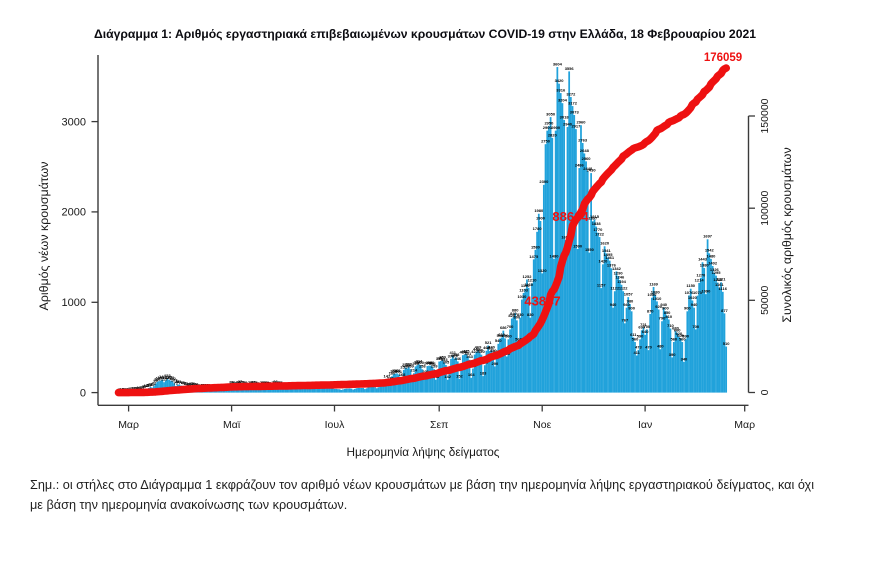 This screenshot has width=882, height=563. Describe the element at coordinates (672, 354) in the screenshot. I see `svg-text: 390` at that location.